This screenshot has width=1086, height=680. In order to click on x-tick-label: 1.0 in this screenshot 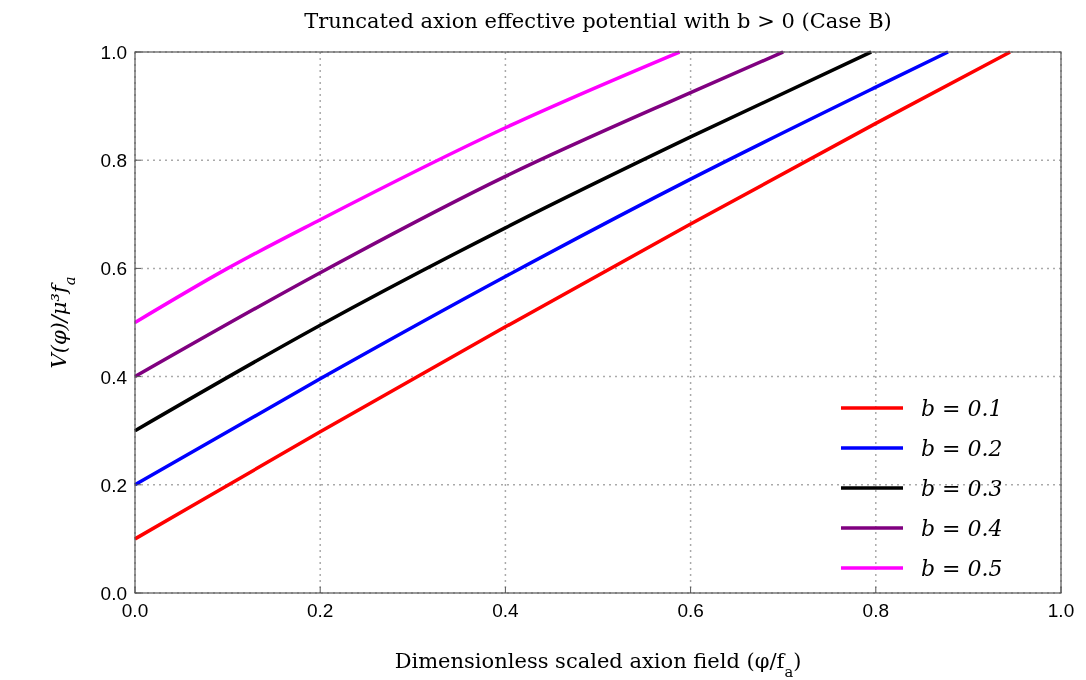, I will do `click(1061, 610)`.